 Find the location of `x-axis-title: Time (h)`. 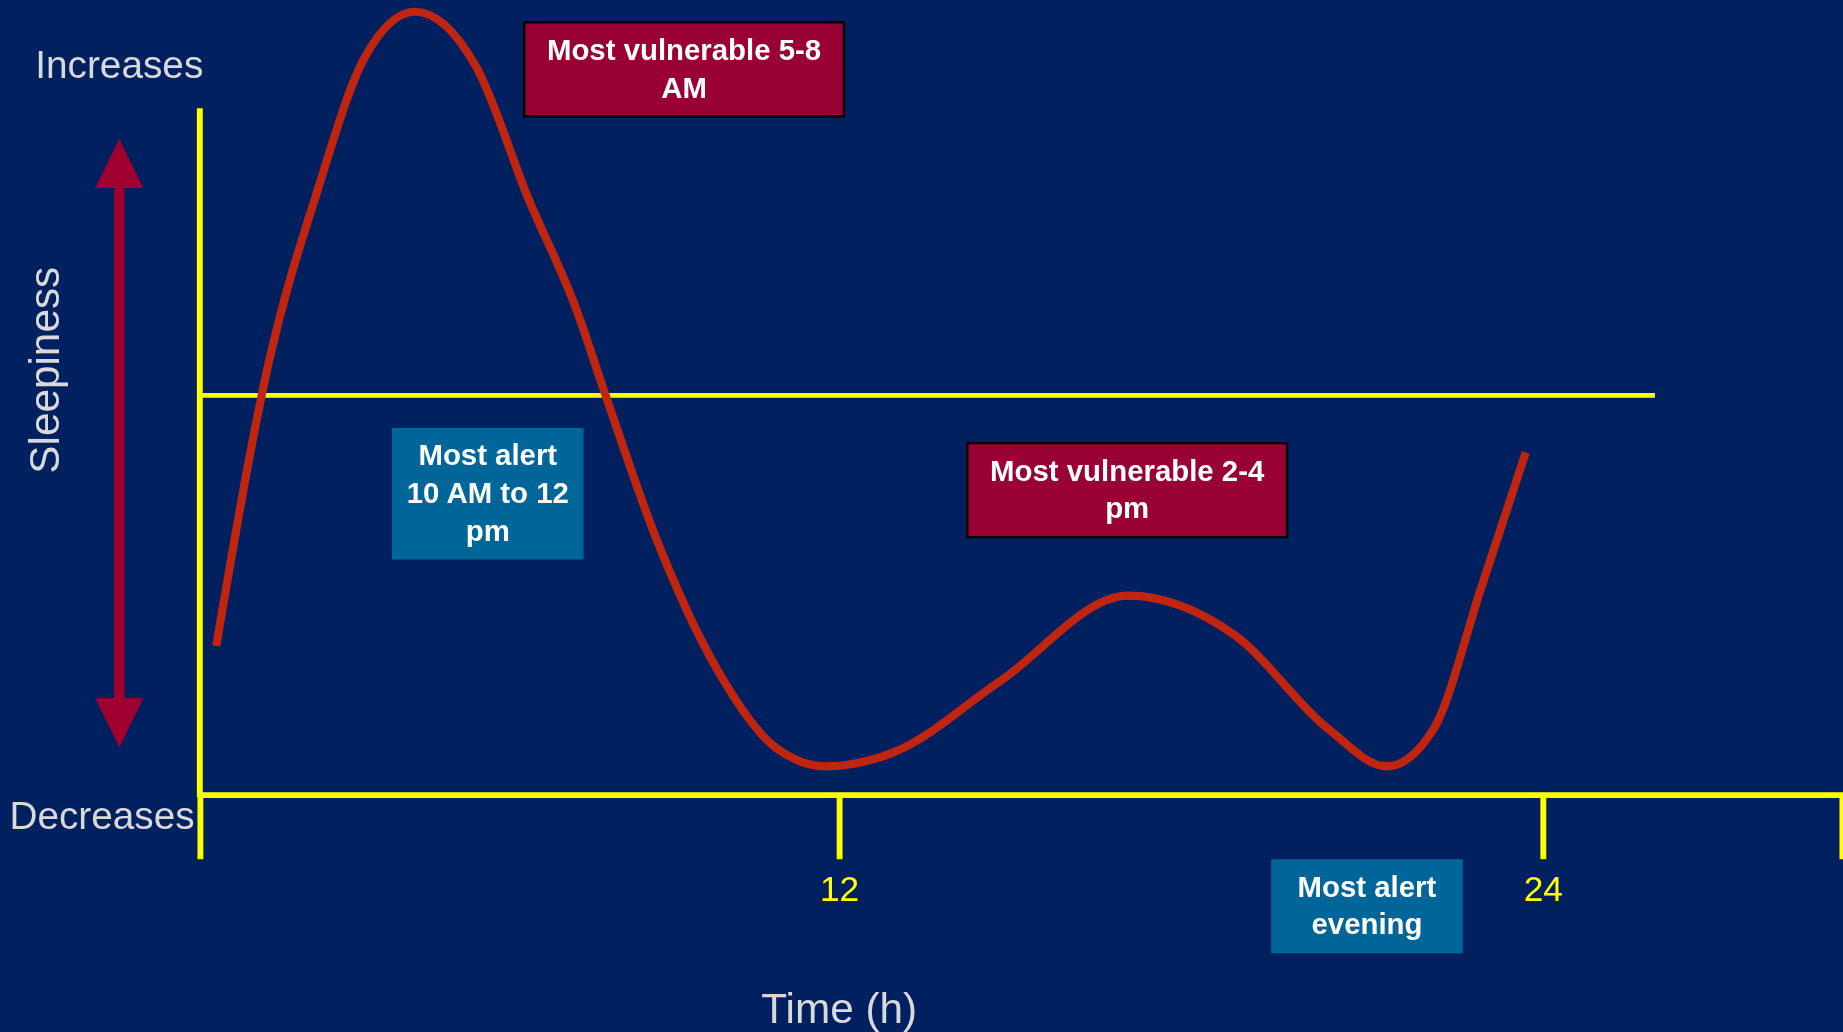

x-axis-title: Time (h) is located at coordinates (839, 1008).